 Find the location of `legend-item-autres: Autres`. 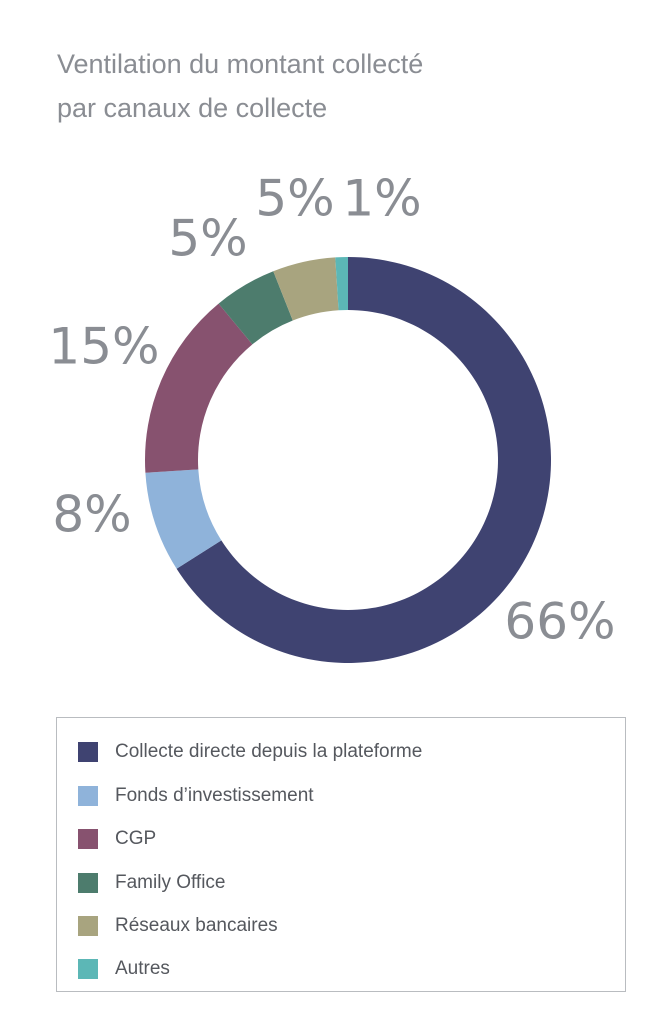

legend-item-autres: Autres is located at coordinates (124, 969).